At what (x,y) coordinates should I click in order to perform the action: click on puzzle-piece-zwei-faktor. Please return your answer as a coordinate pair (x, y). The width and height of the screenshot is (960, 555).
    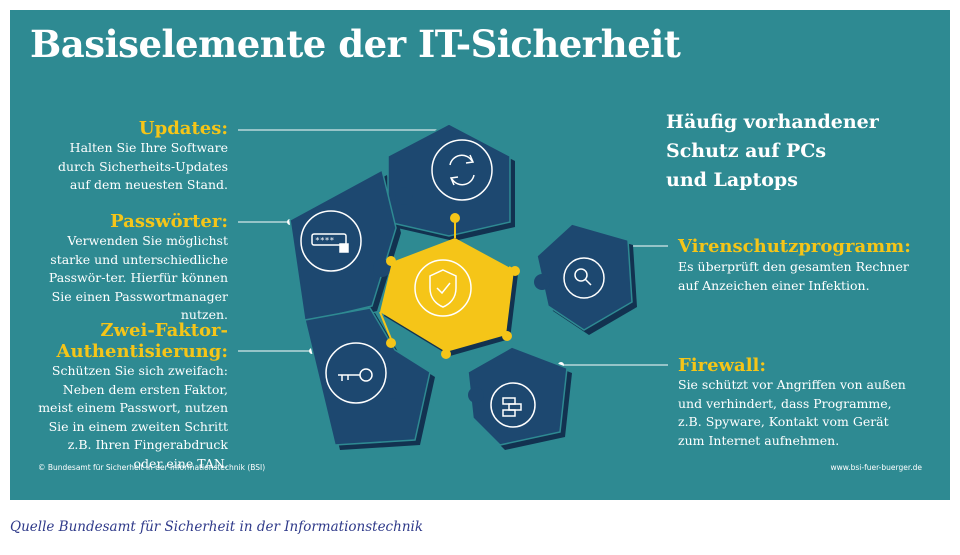
    Looking at the image, I should click on (367, 376).